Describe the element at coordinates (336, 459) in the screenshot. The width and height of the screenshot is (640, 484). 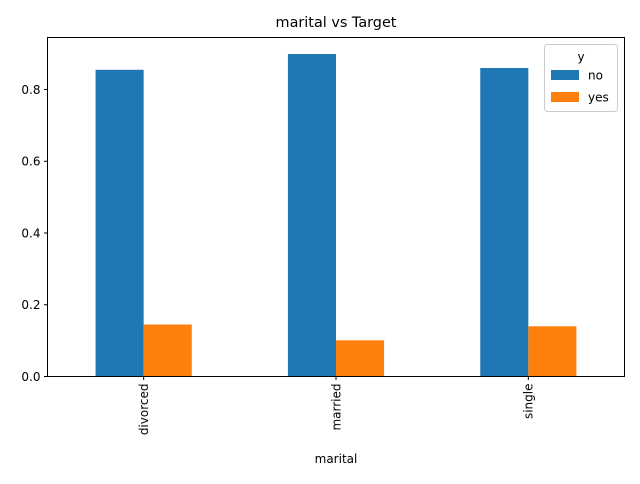
I see `x-axis-label: marital` at that location.